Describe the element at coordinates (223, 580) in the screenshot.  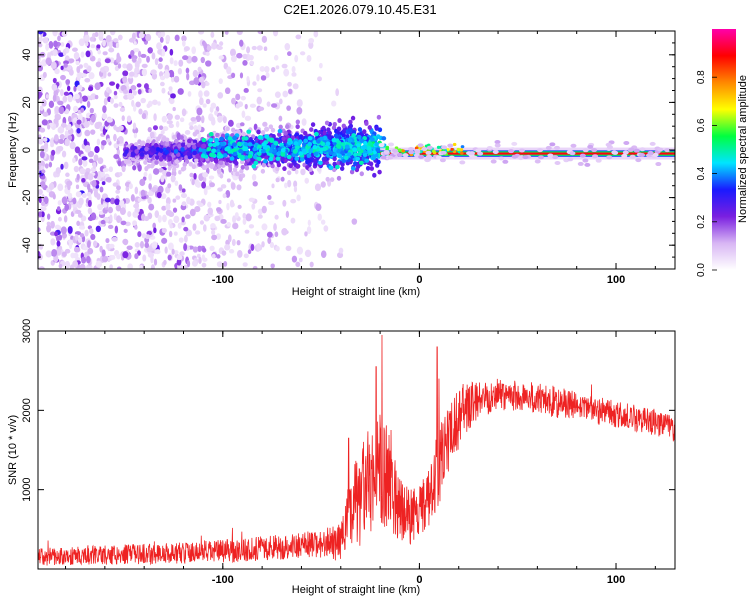
I see `x-tick-label: -100` at that location.